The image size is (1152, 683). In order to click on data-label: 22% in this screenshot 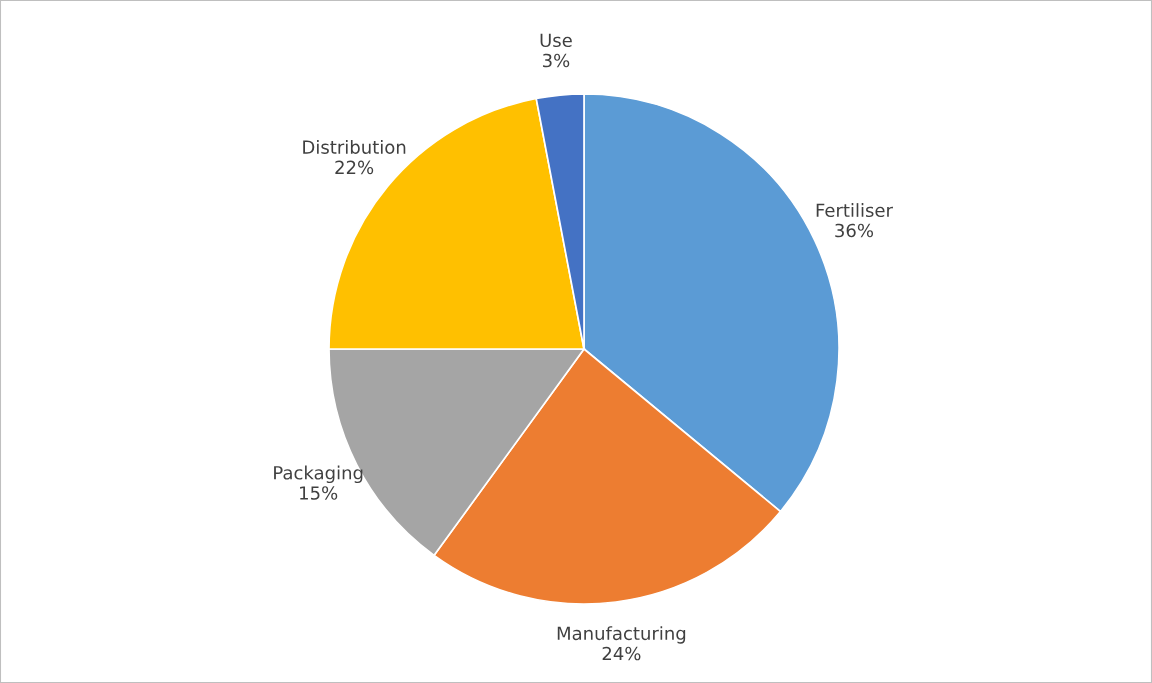, I will do `click(354, 167)`.